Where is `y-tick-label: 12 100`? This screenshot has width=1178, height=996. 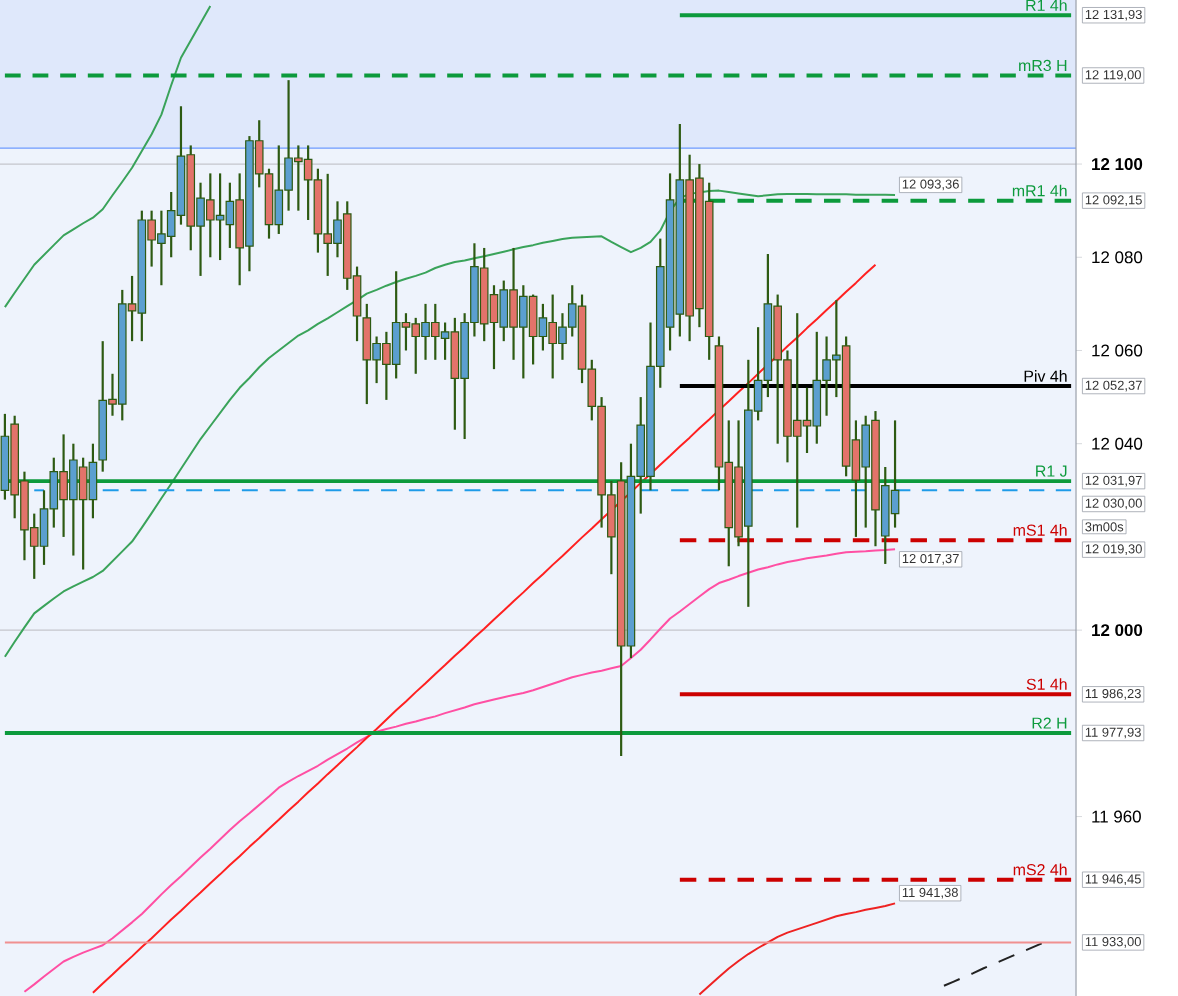
y-tick-label: 12 100 is located at coordinates (1117, 164).